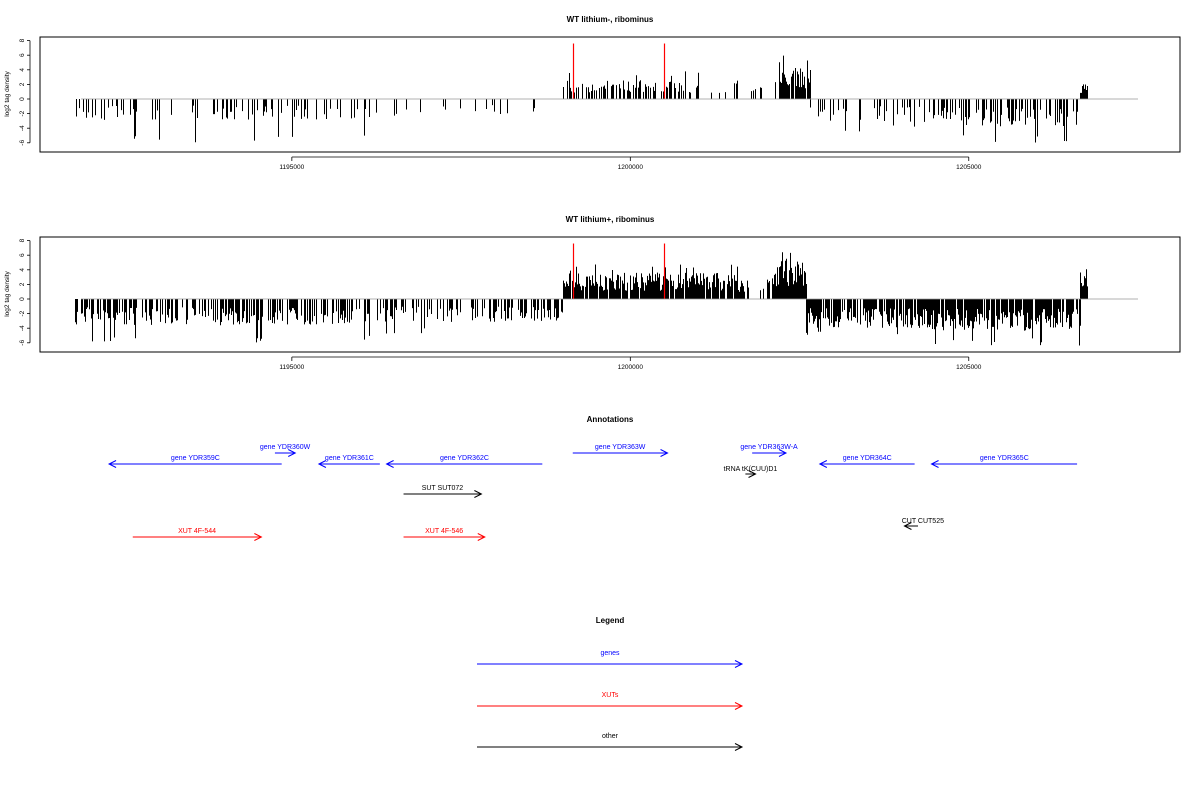 The image size is (1200, 800). I want to click on feature-gene-ydr359c: gene YDR359C, so click(194, 461).